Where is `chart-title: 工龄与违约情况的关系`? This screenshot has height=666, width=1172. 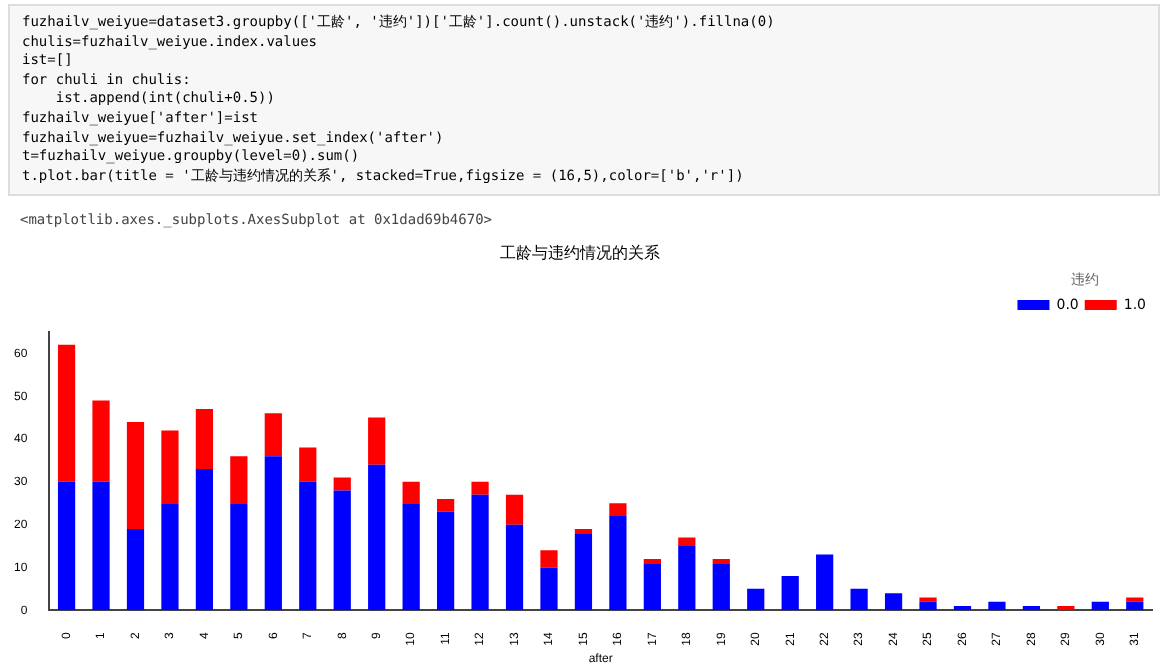
chart-title: 工龄与违约情况的关系 is located at coordinates (580, 252).